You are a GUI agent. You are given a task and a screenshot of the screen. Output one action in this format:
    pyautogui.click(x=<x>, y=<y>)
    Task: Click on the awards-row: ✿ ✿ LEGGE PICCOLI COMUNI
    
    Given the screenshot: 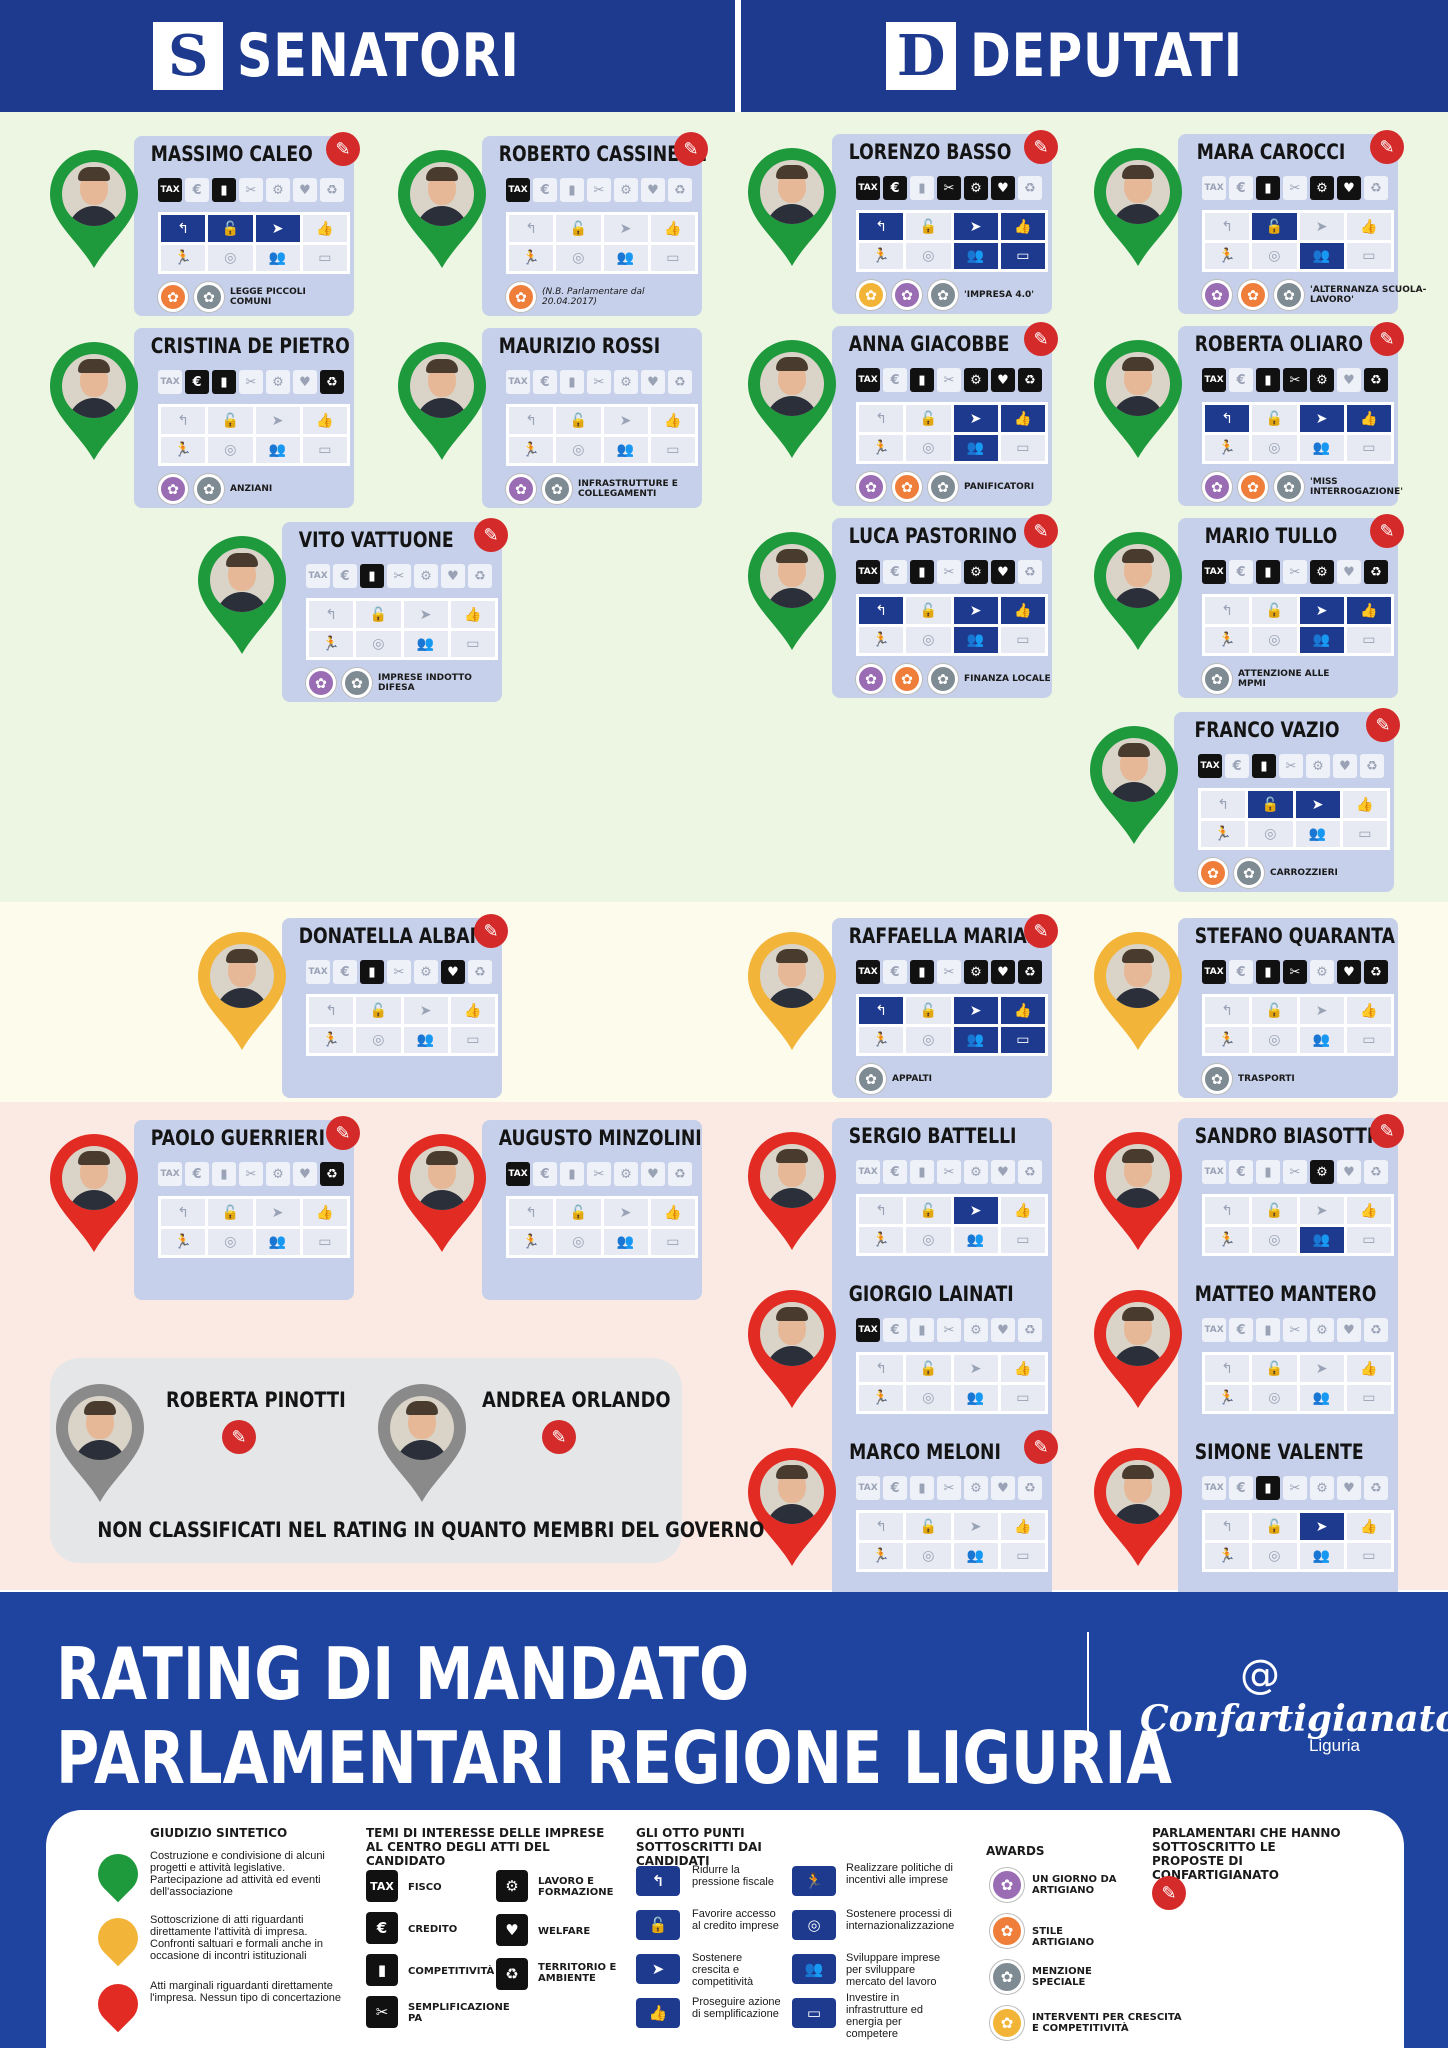 What is the action you would take?
    pyautogui.click(x=254, y=297)
    